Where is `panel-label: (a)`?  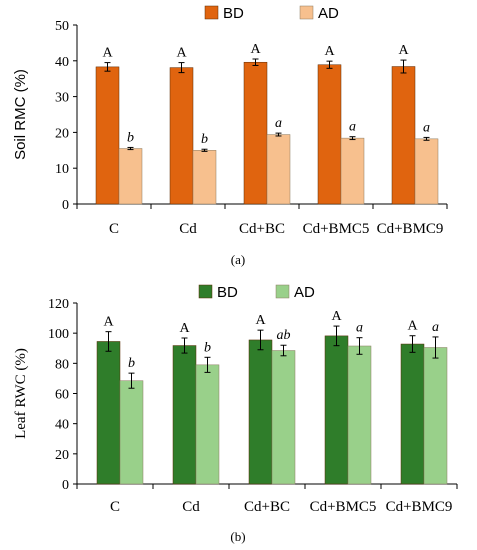 panel-label: (a) is located at coordinates (238, 259).